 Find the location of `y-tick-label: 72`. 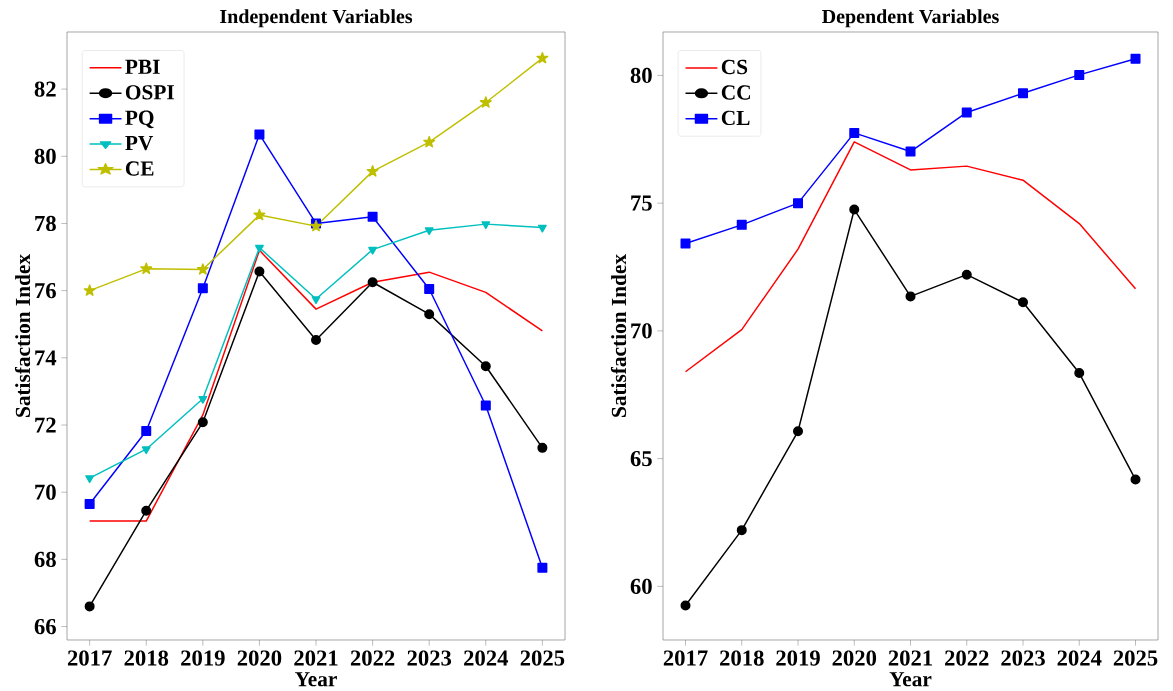

y-tick-label: 72 is located at coordinates (45, 425).